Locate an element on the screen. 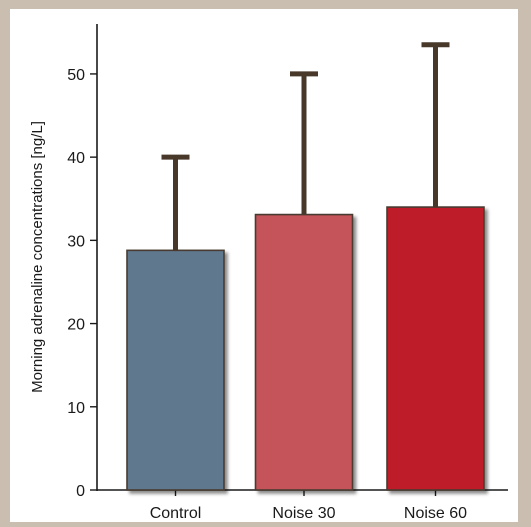 This screenshot has width=531, height=527. x-category-label: Noise 60 is located at coordinates (435, 513).